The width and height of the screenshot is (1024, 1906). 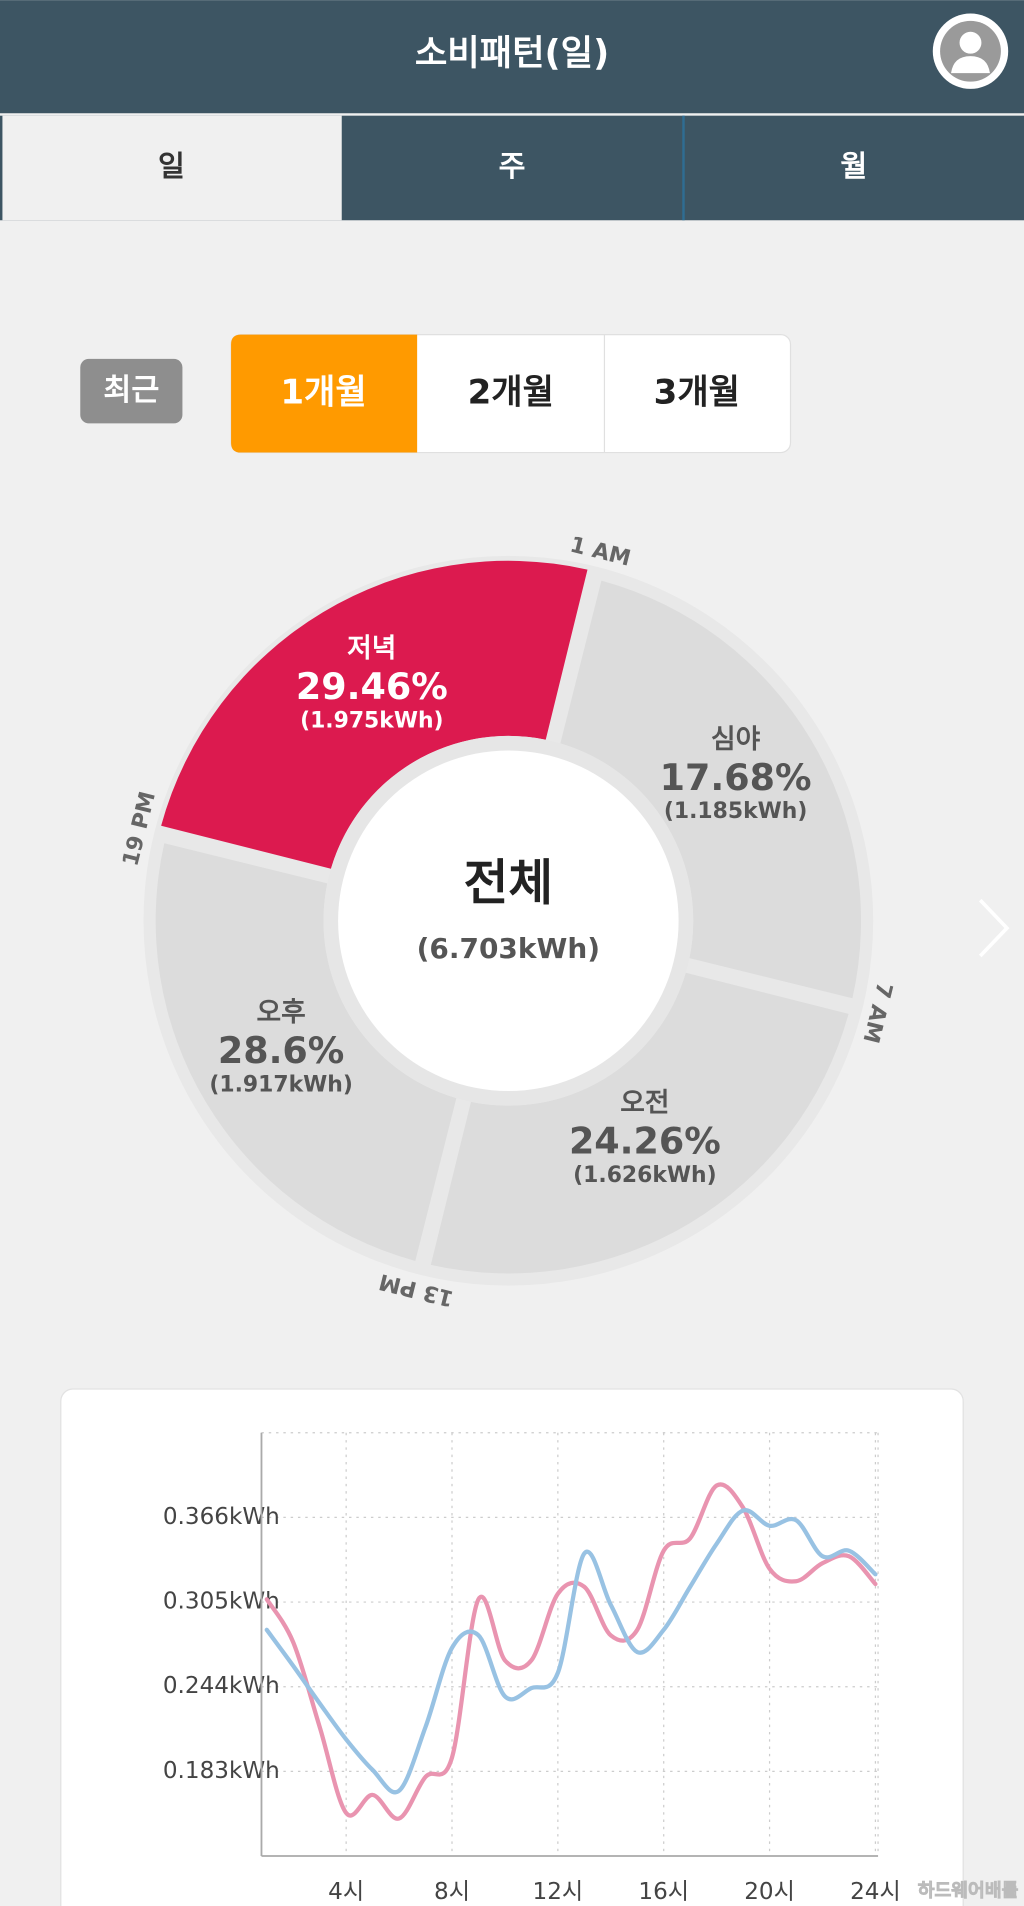 I want to click on segment-percent: 24.26%, so click(x=645, y=1141).